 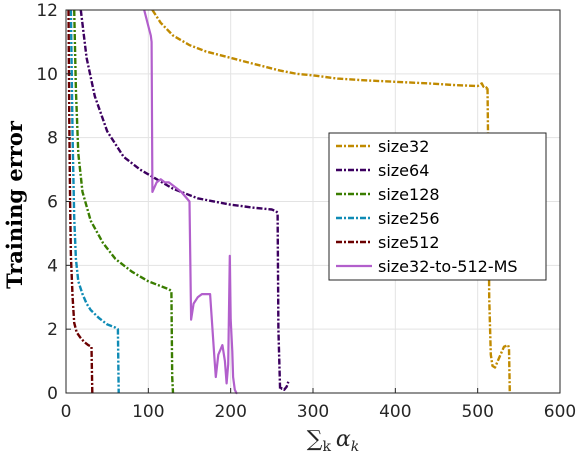 I want to click on y-tick-label: 6, so click(x=52, y=203).